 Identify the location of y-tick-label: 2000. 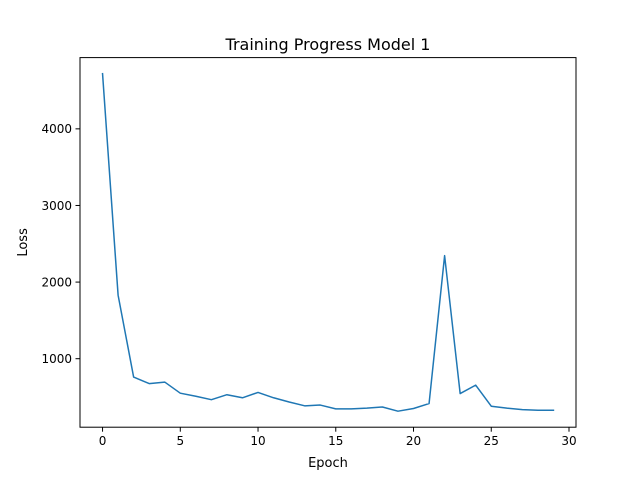
(56, 282).